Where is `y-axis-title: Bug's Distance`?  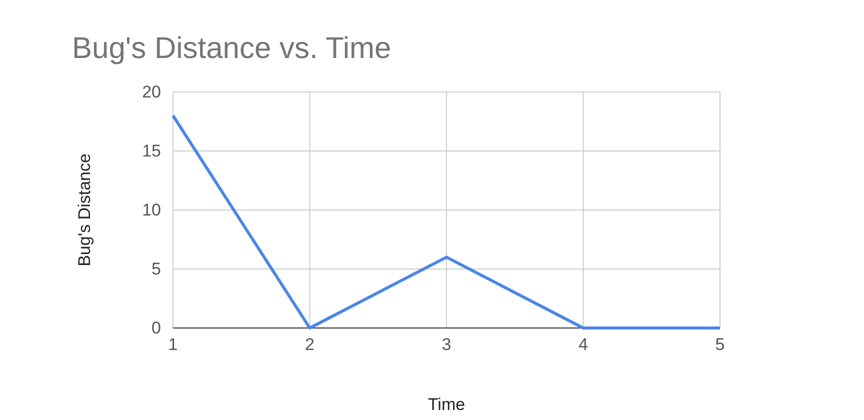 y-axis-title: Bug's Distance is located at coordinates (84, 210).